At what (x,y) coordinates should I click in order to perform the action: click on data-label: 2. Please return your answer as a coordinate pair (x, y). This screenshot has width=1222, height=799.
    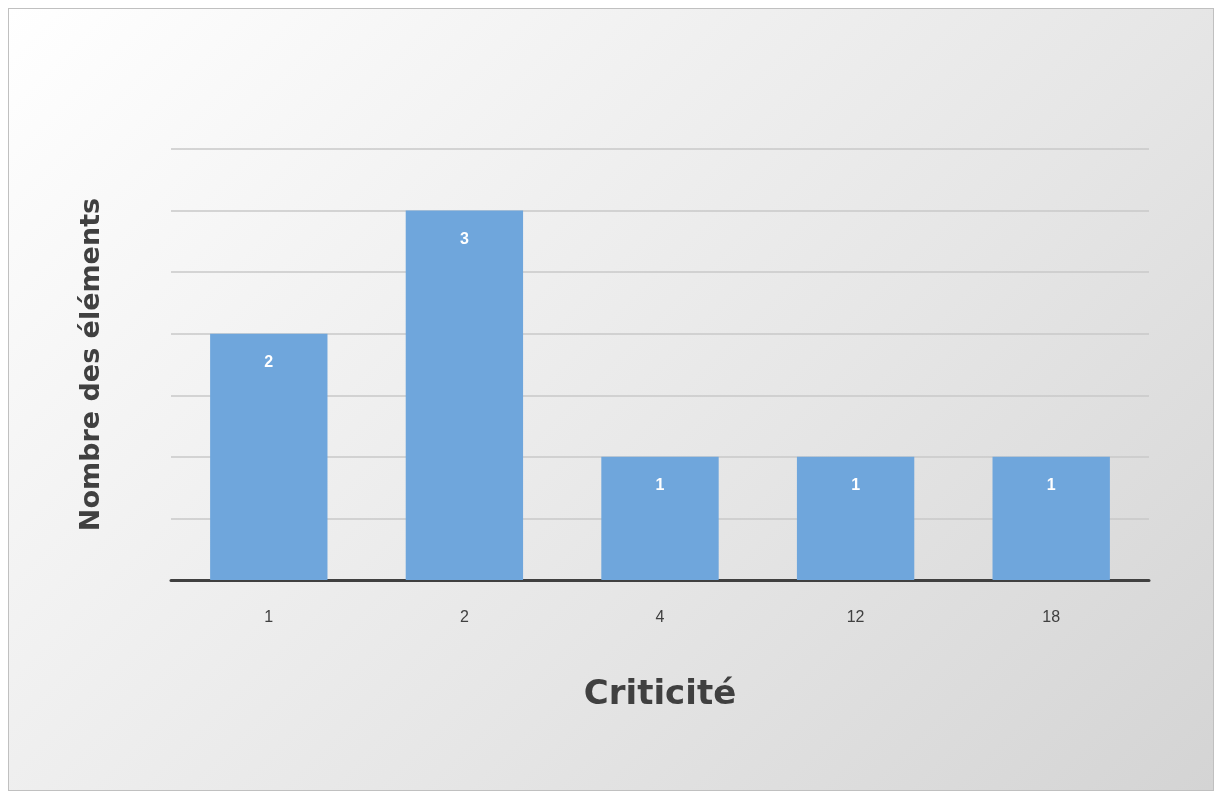
    Looking at the image, I should click on (269, 362).